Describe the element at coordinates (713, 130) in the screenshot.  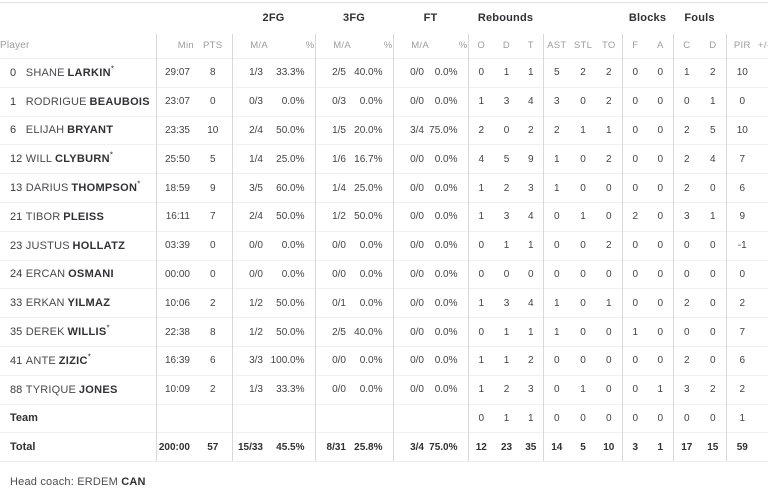
I see `cell-foul-d: 5` at that location.